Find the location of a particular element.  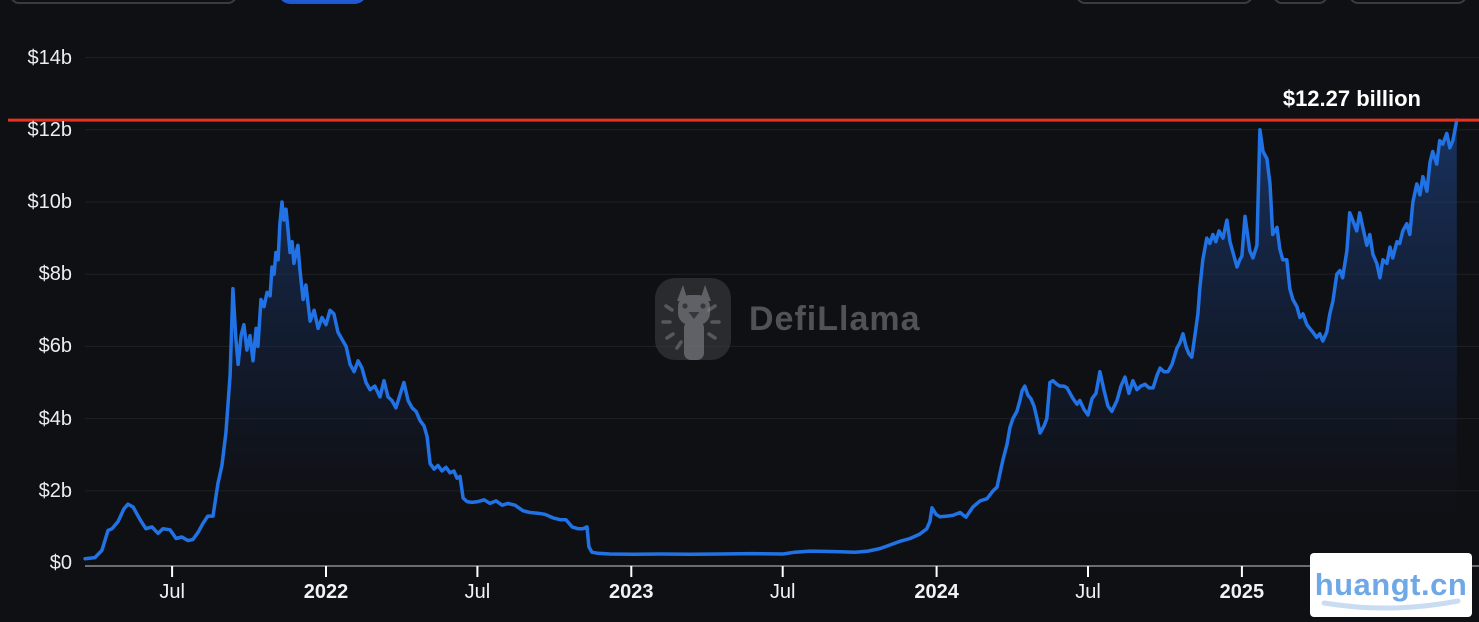

x-axis-label: 2022 is located at coordinates (326, 592).